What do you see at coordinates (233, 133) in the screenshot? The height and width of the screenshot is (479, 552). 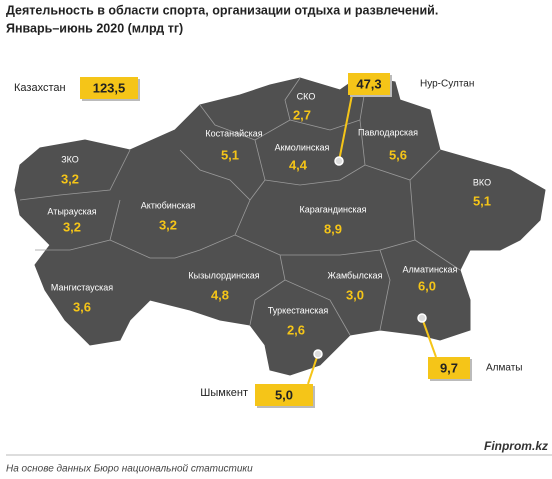 I see `region-name: Костанайская` at bounding box center [233, 133].